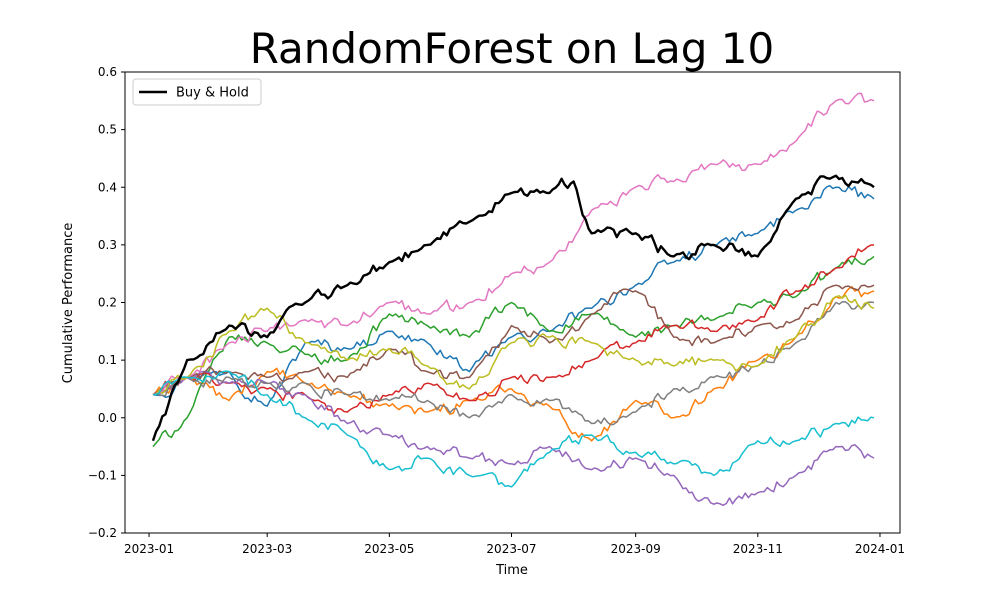  What do you see at coordinates (107, 418) in the screenshot?
I see `y-tick-label: 0.0` at bounding box center [107, 418].